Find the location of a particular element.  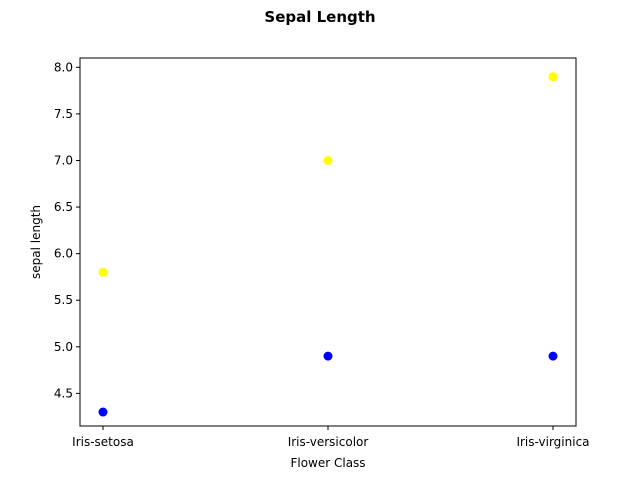

y-tick-label: 7.0 is located at coordinates (63, 160).